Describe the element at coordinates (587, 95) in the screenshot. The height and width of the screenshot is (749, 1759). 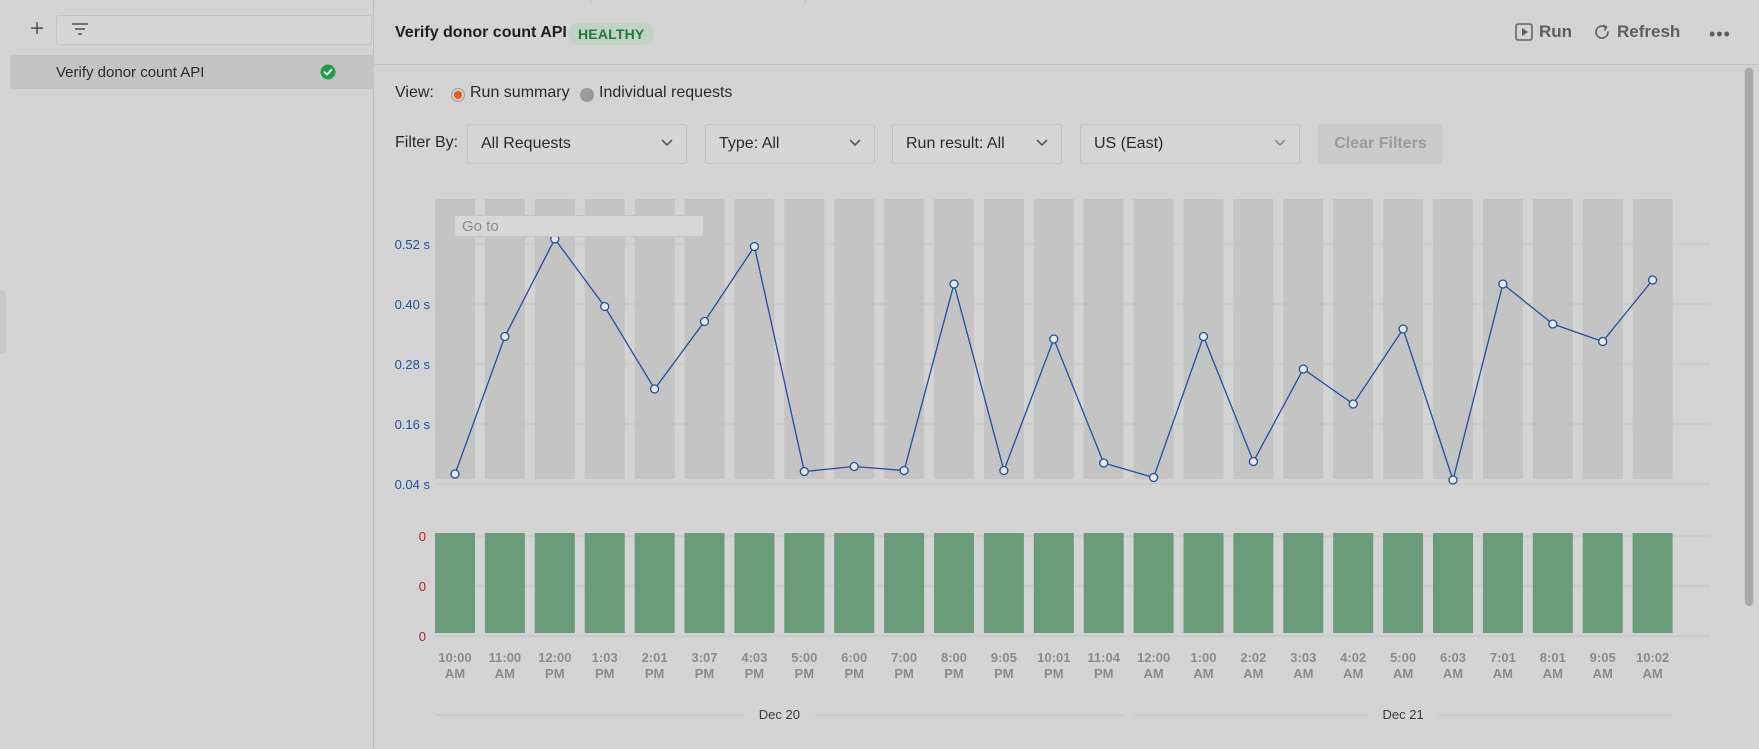
I see `individual-requests-radio` at that location.